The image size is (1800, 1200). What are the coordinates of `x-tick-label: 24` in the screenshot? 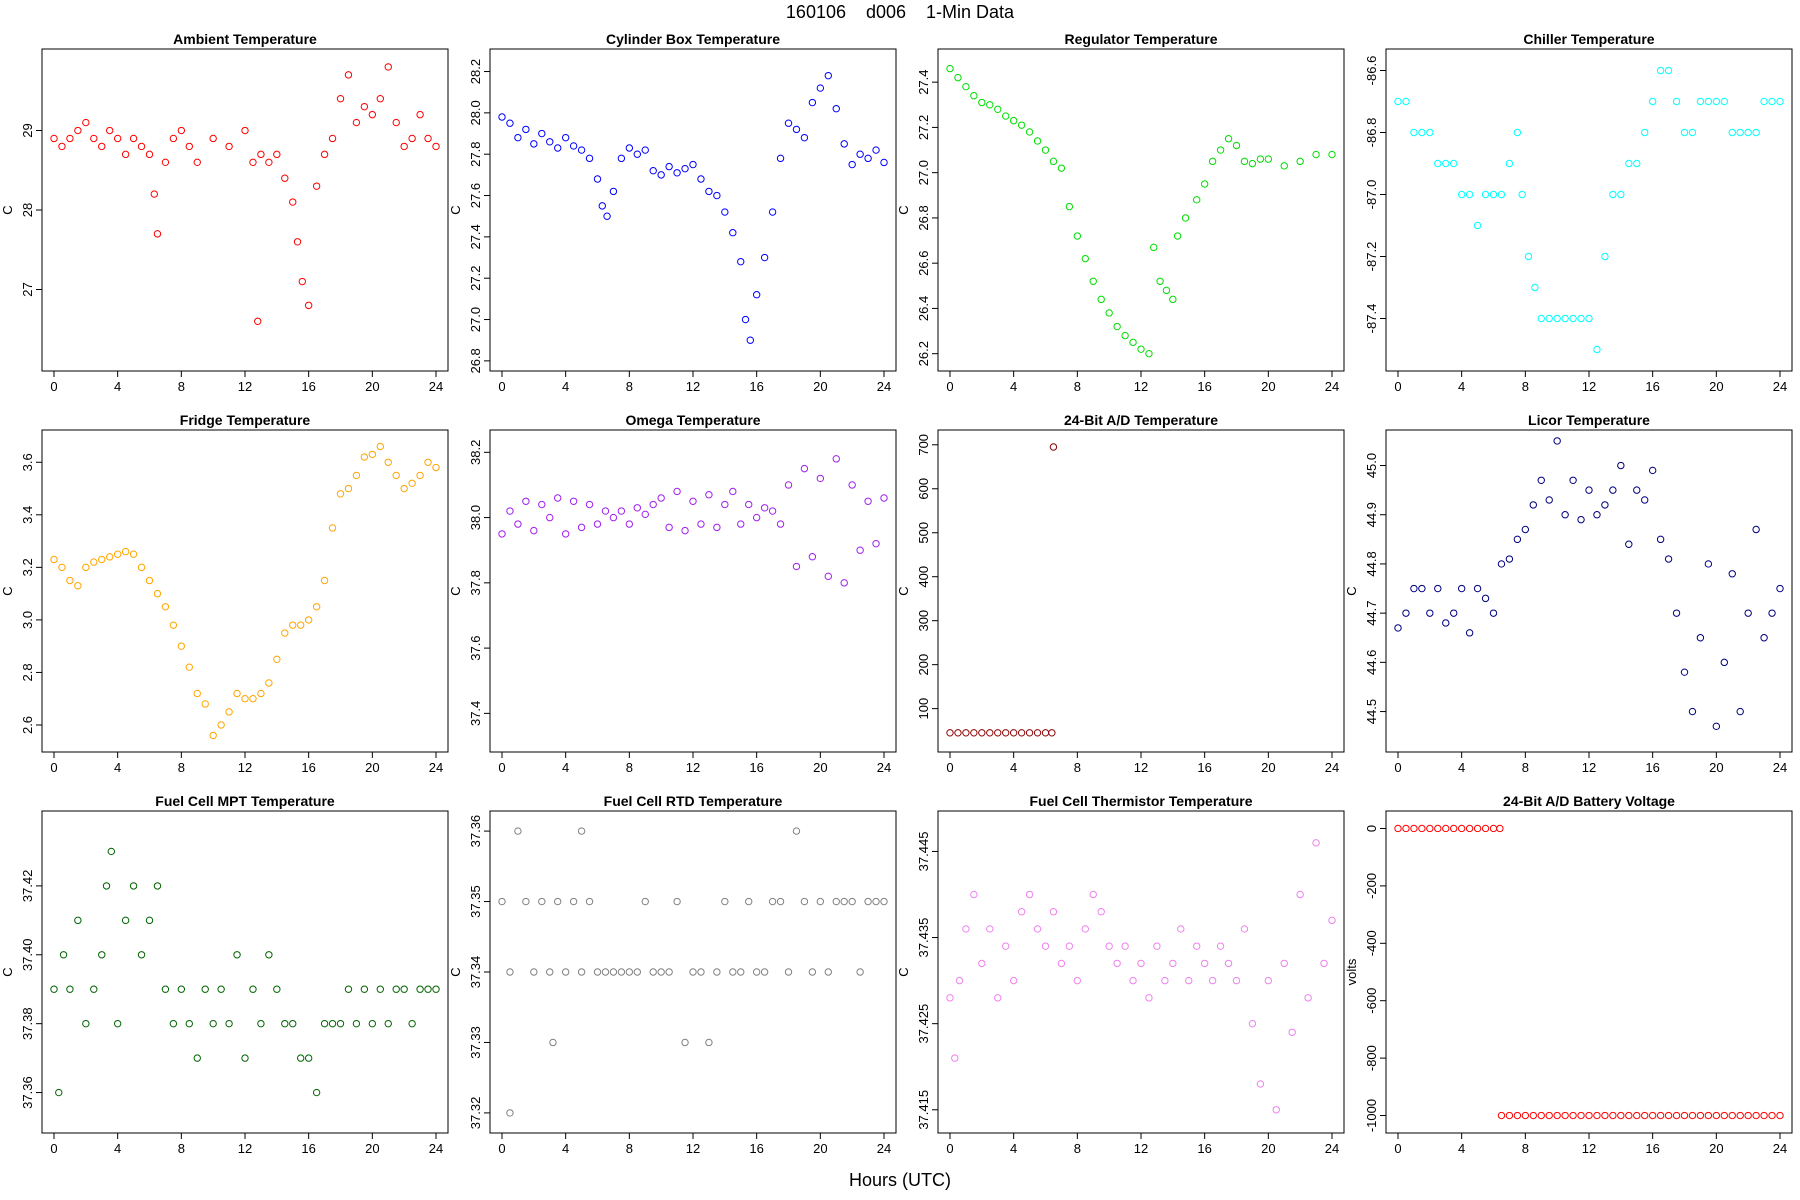 It's located at (436, 1148).